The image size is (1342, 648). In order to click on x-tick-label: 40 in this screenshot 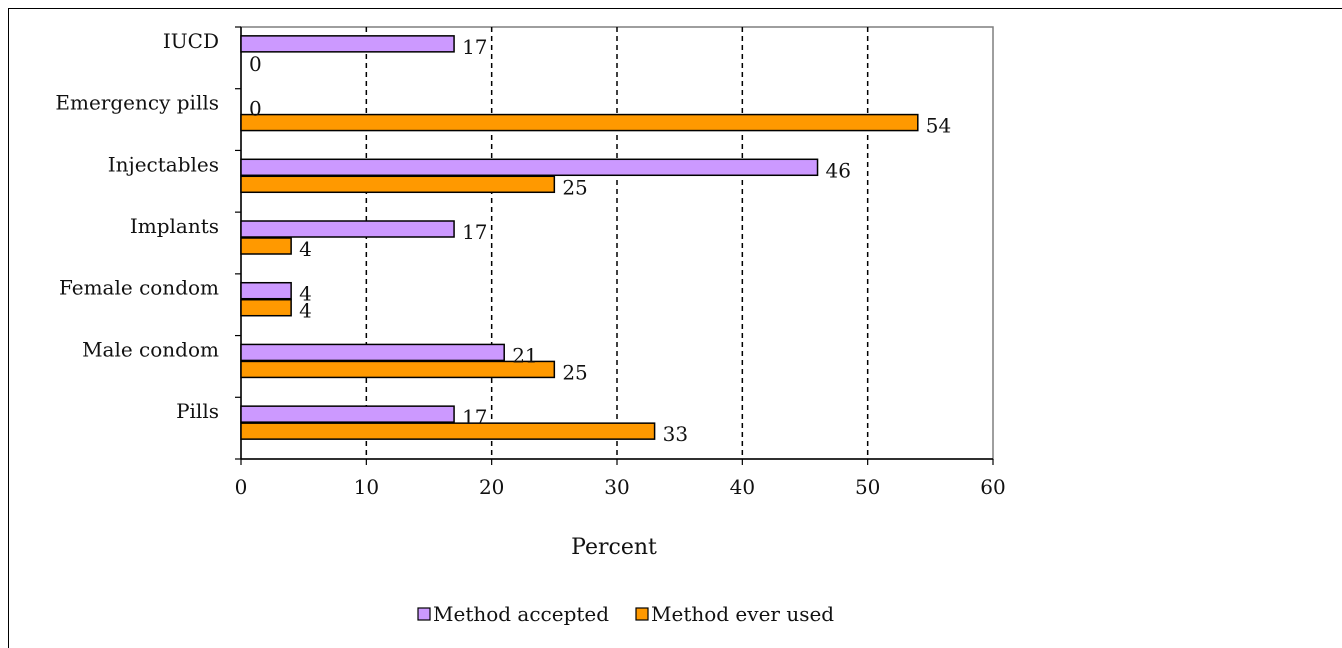, I will do `click(742, 487)`.